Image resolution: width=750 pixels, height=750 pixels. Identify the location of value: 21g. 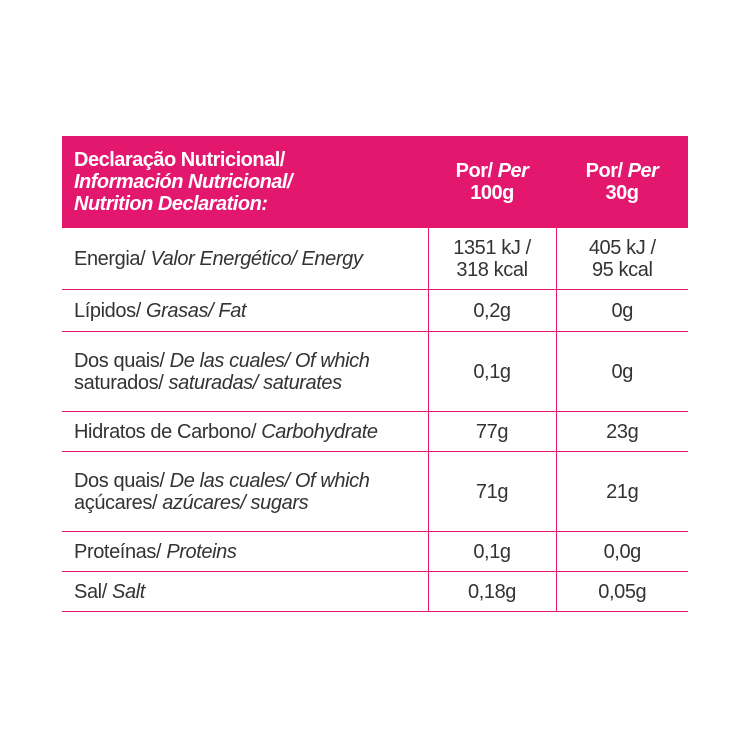
(622, 491).